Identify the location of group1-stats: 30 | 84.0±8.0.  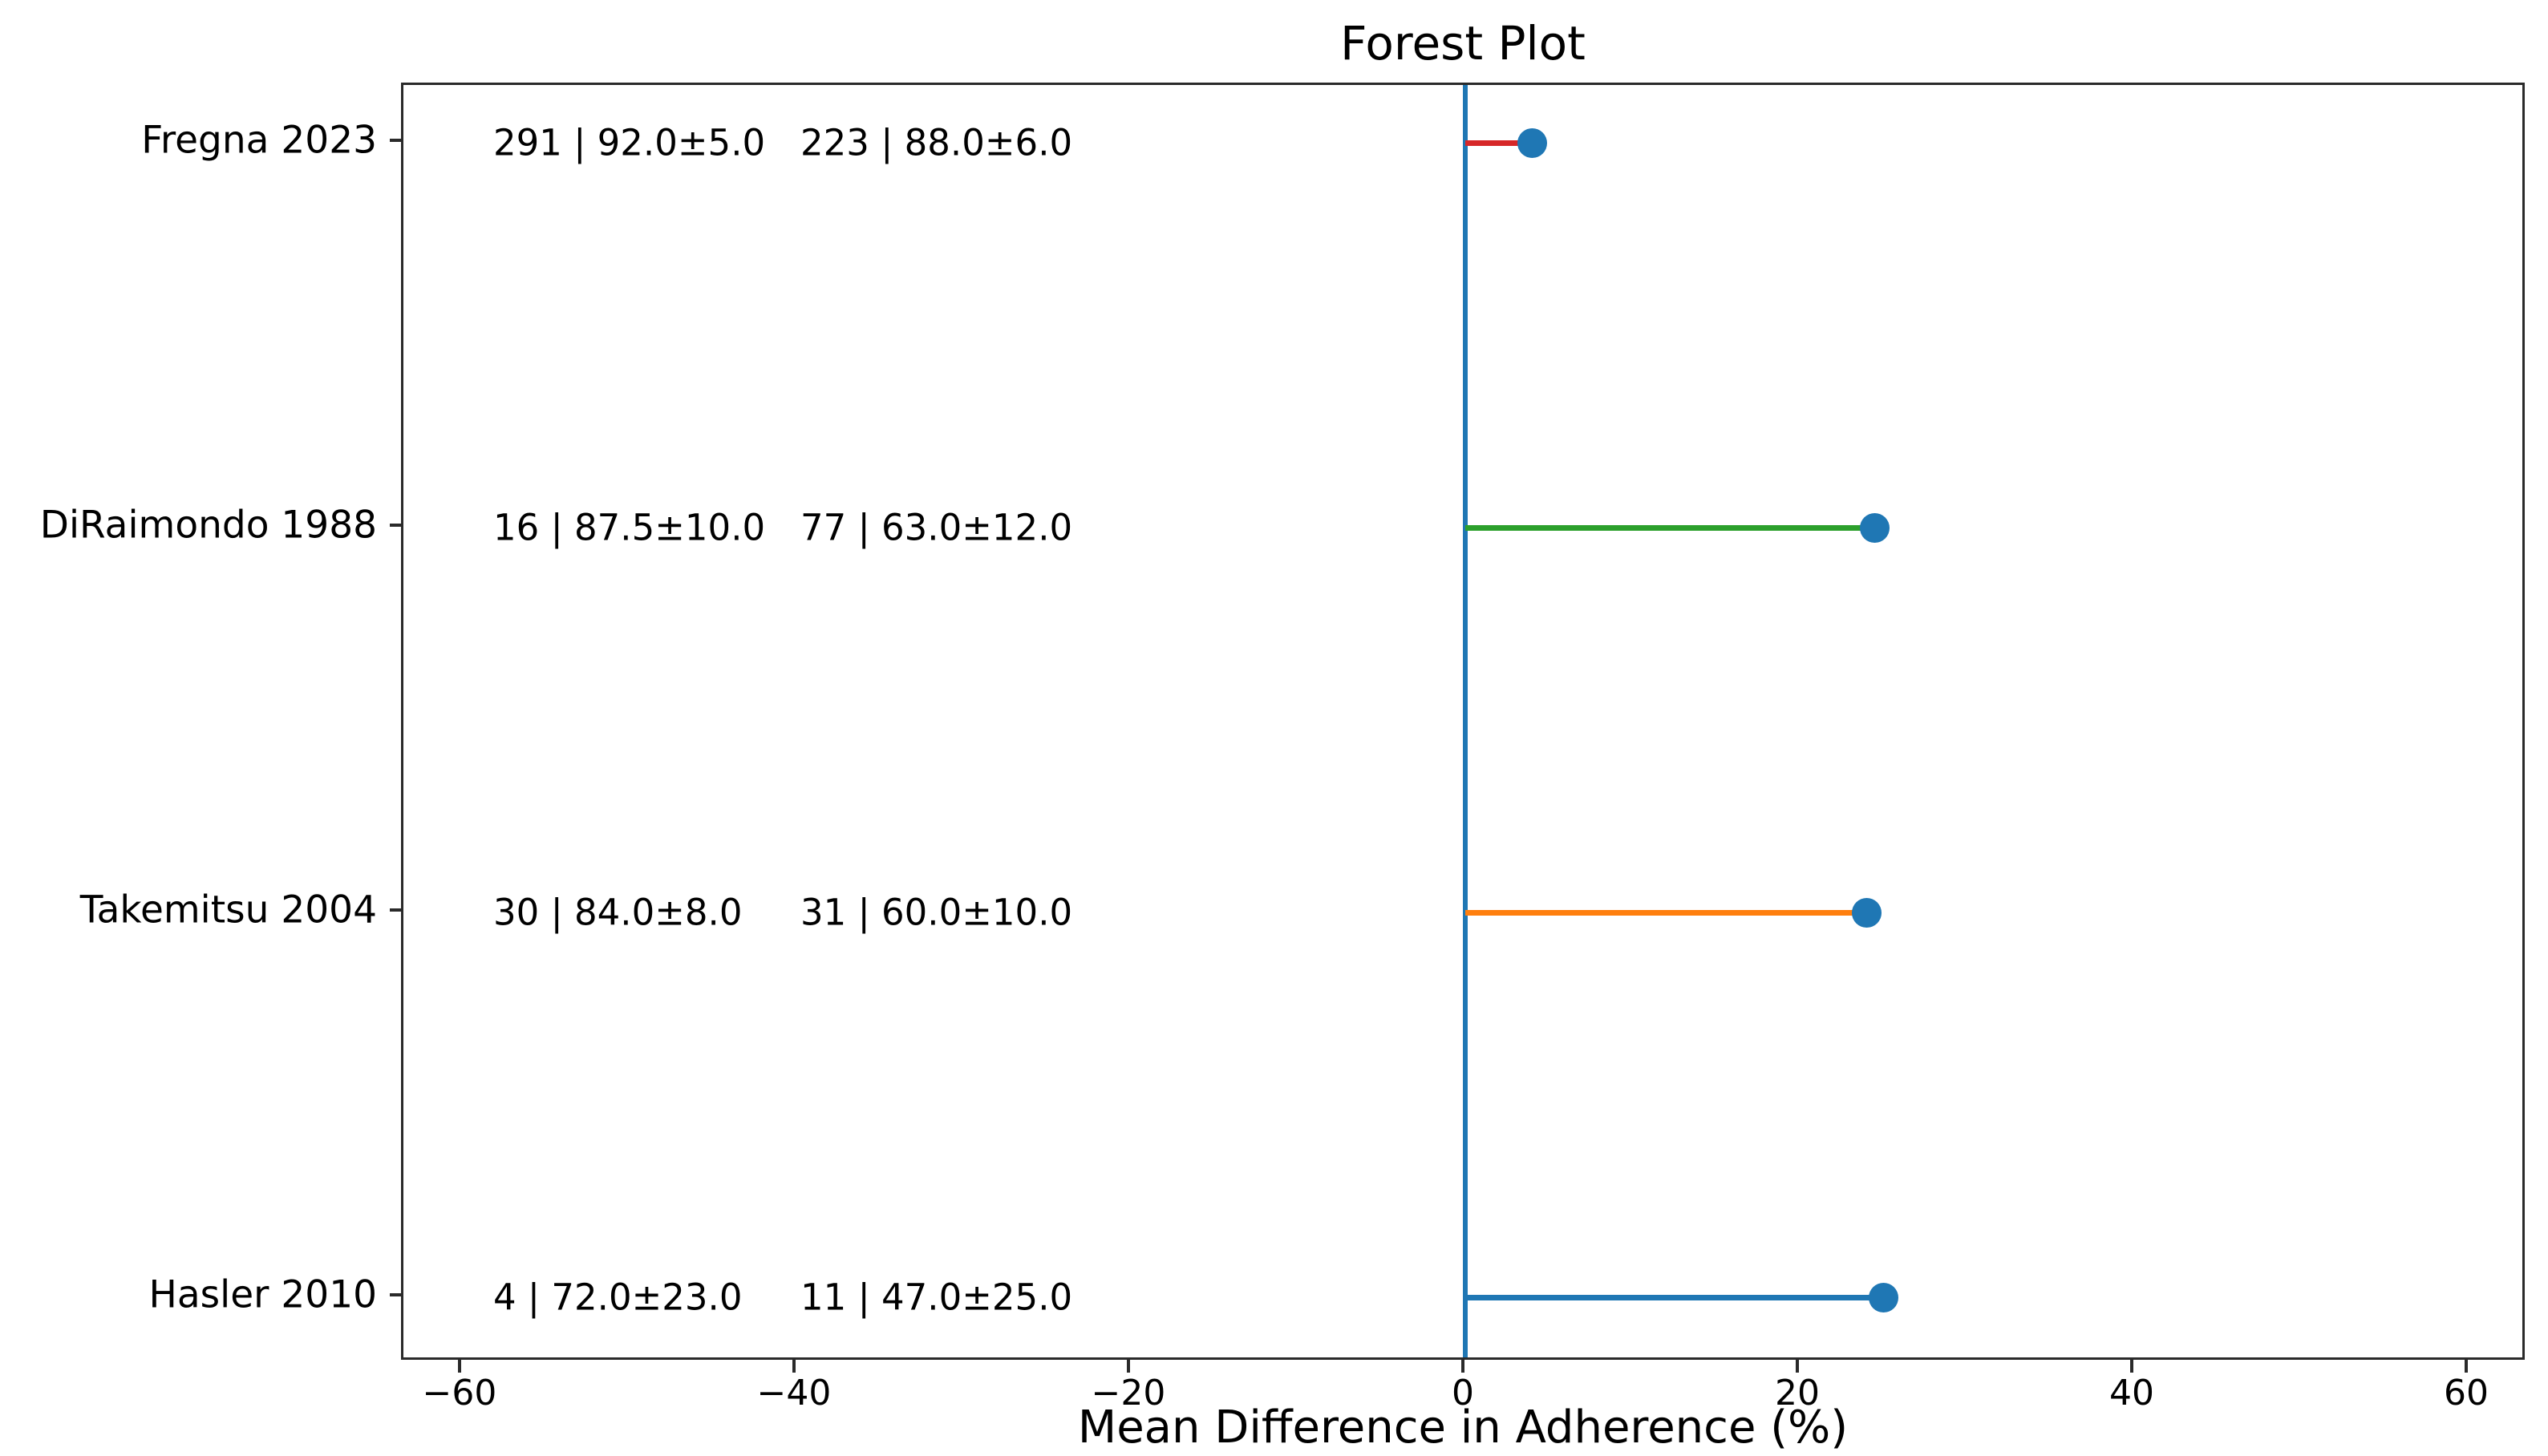
(618, 913).